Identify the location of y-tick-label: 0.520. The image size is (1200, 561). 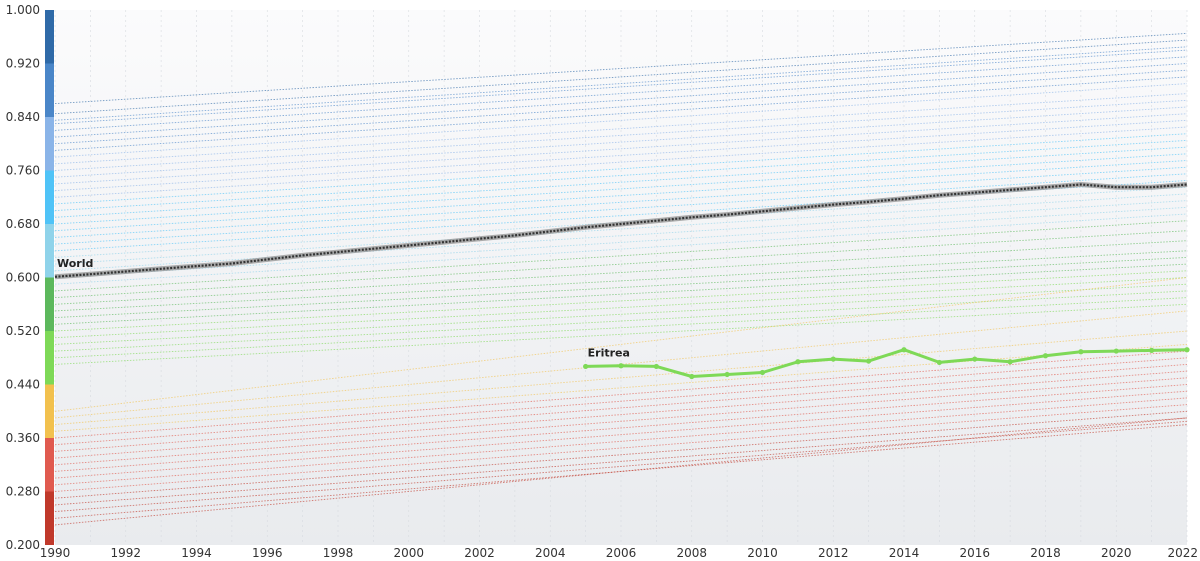
(23, 331).